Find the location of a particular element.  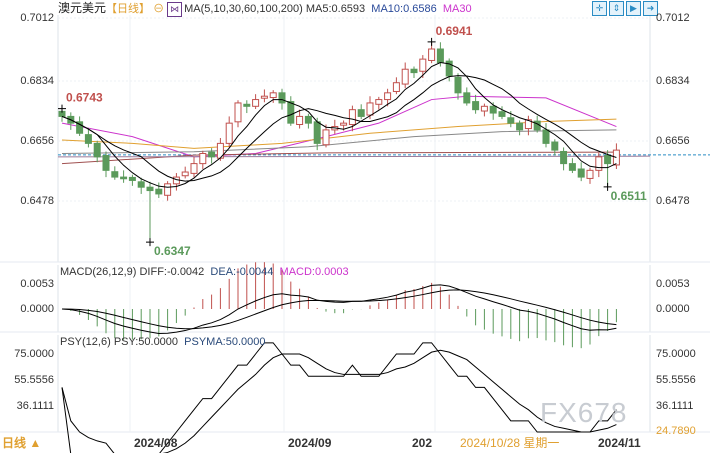

psy-legend: PSY(12,6) PSY:50.0000 PSYMA:50.0000 is located at coordinates (163, 342).